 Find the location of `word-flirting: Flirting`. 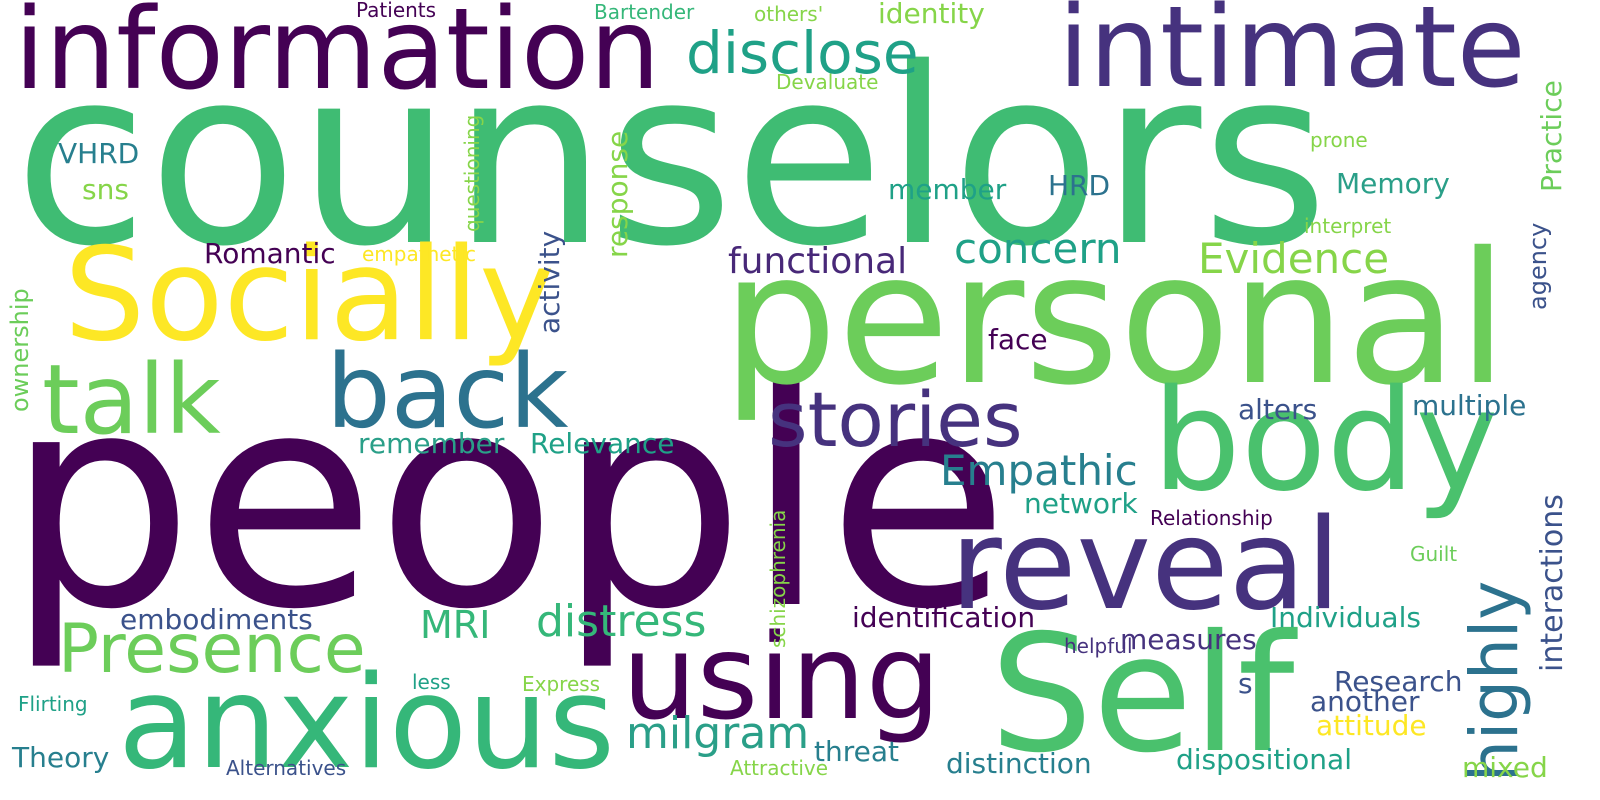

word-flirting: Flirting is located at coordinates (53, 704).